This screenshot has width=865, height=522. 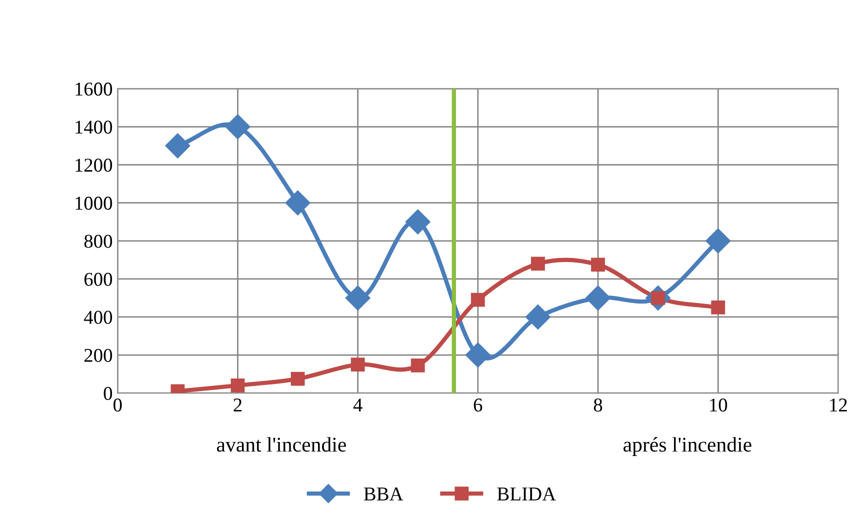 What do you see at coordinates (478, 405) in the screenshot?
I see `x-tick-label: 6` at bounding box center [478, 405].